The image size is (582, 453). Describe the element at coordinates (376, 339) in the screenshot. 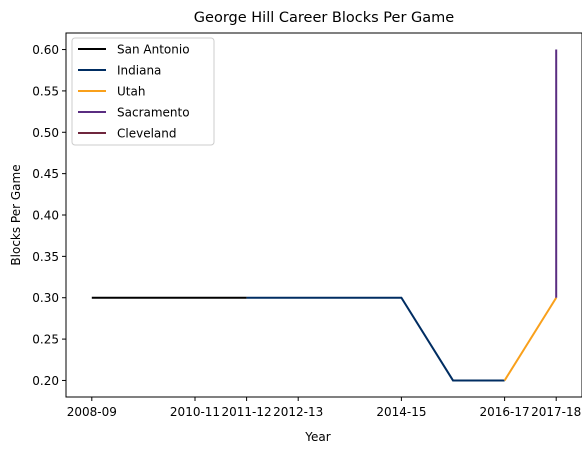

I see `series-line-indiana` at that location.